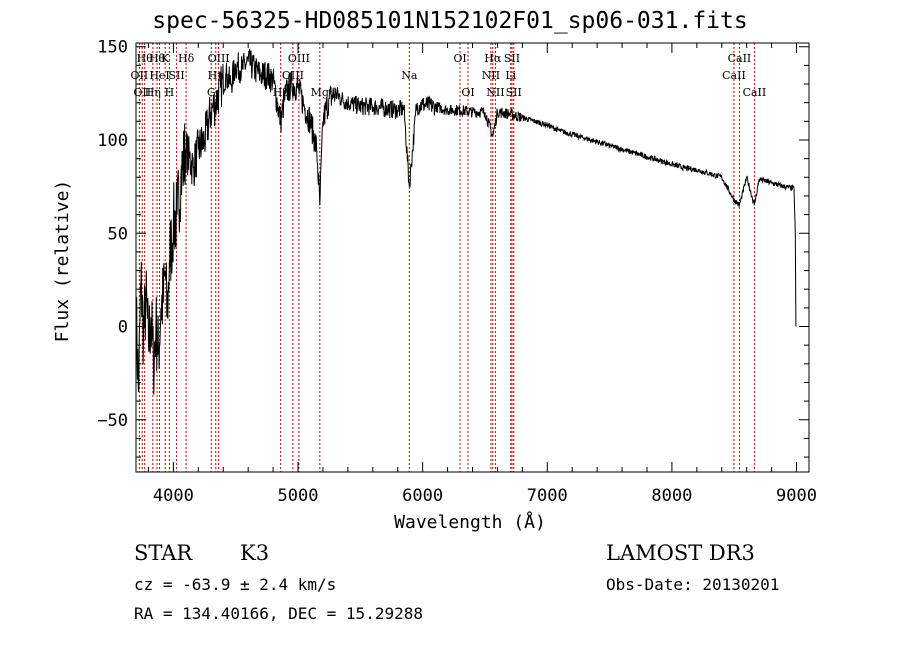 This screenshot has width=900, height=649. Describe the element at coordinates (62, 261) in the screenshot. I see `y-axis-label: Flux (relative)` at that location.